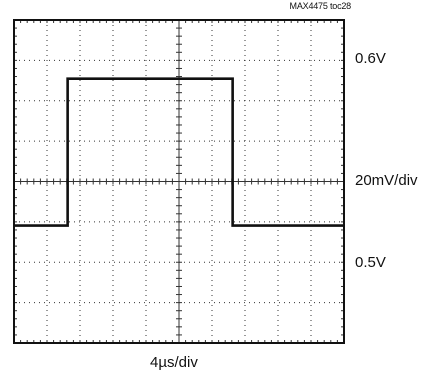 The image size is (435, 374). Describe the element at coordinates (370, 262) in the screenshot. I see `bottom-level-label: 0.5V` at that location.